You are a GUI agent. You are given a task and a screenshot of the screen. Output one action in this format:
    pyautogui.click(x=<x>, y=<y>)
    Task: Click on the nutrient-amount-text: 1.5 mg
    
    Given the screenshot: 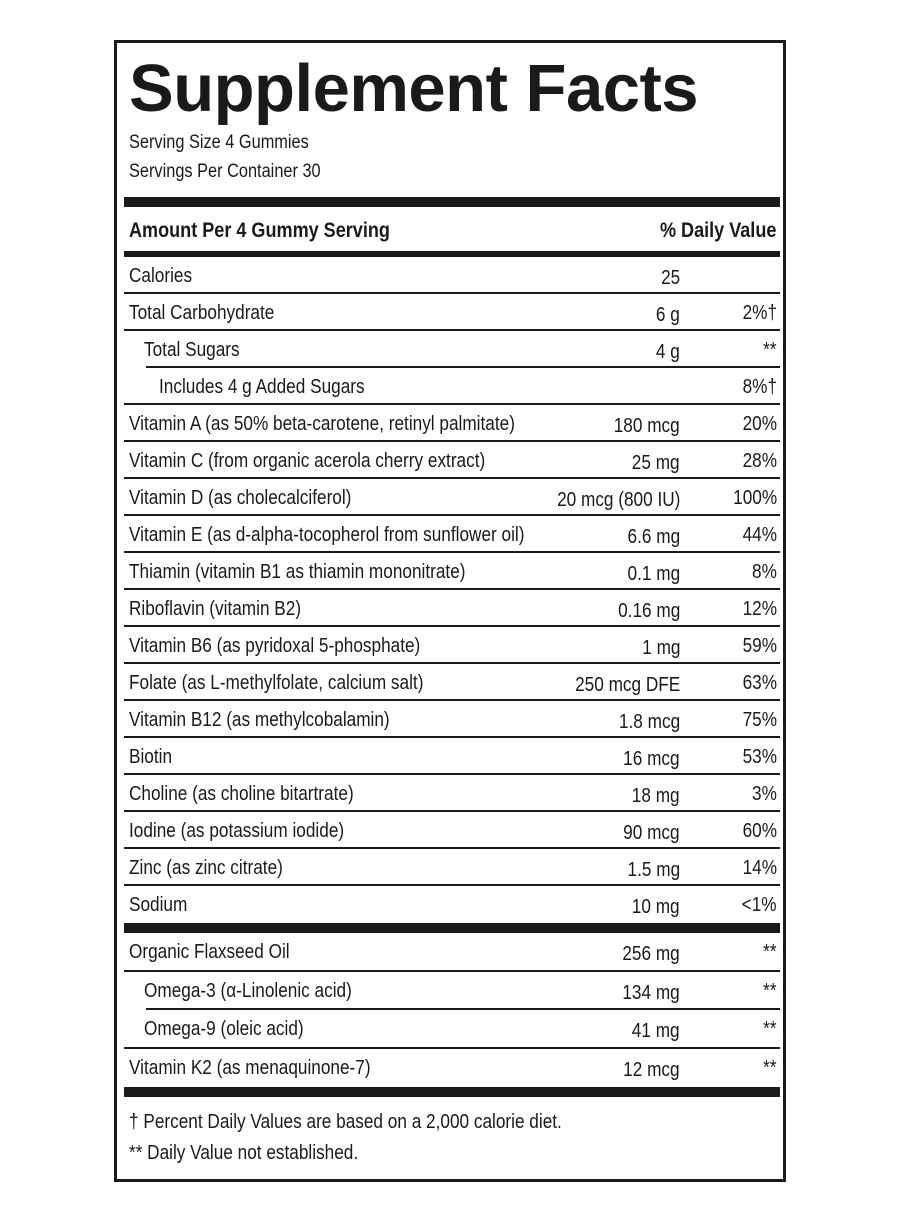 What is the action you would take?
    pyautogui.click(x=653, y=870)
    